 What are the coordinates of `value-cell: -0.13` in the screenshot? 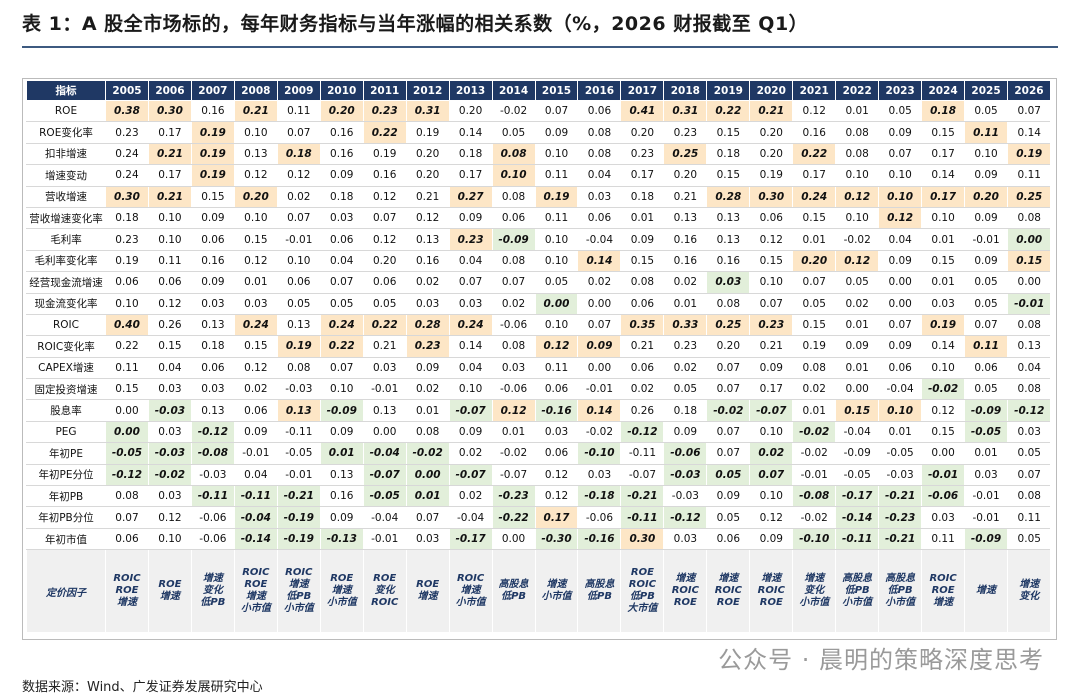 It's located at (341, 539).